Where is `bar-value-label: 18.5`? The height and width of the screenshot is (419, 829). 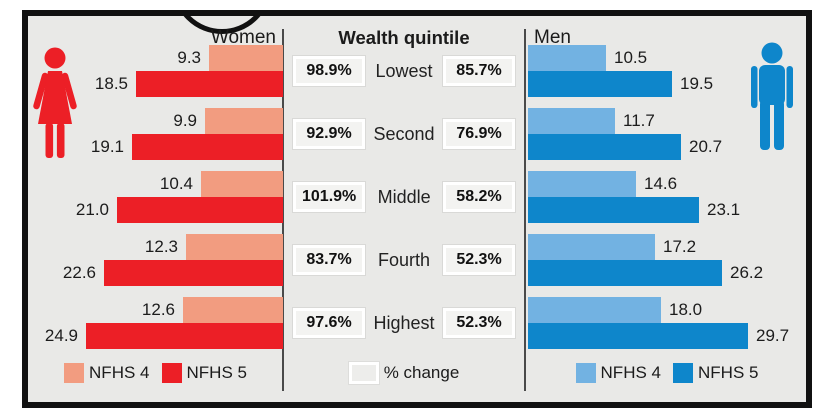 bar-value-label: 18.5 is located at coordinates (111, 83).